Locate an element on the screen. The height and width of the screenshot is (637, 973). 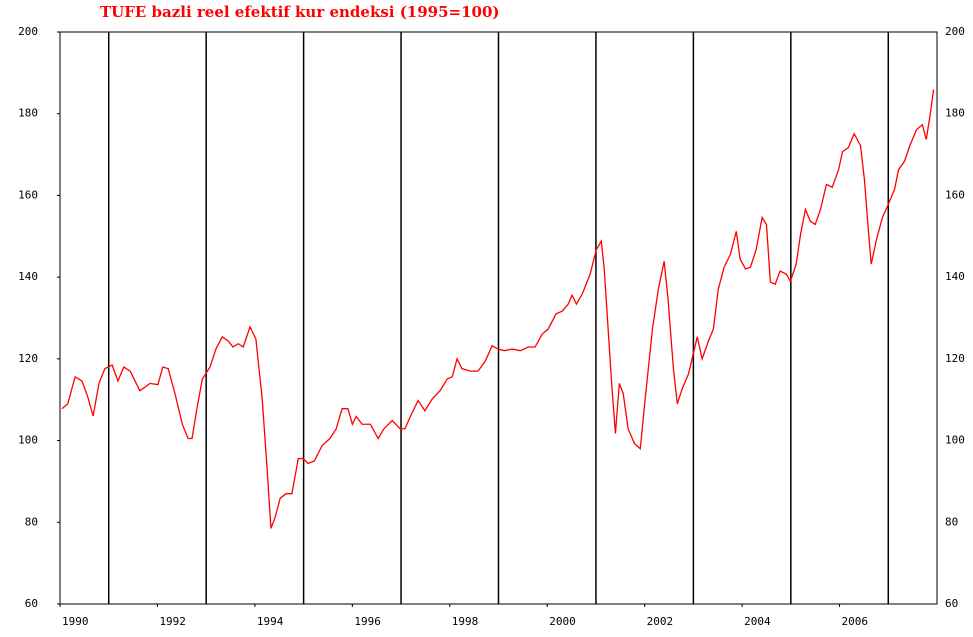
y-tick-label: 60 is located at coordinates (31, 603).